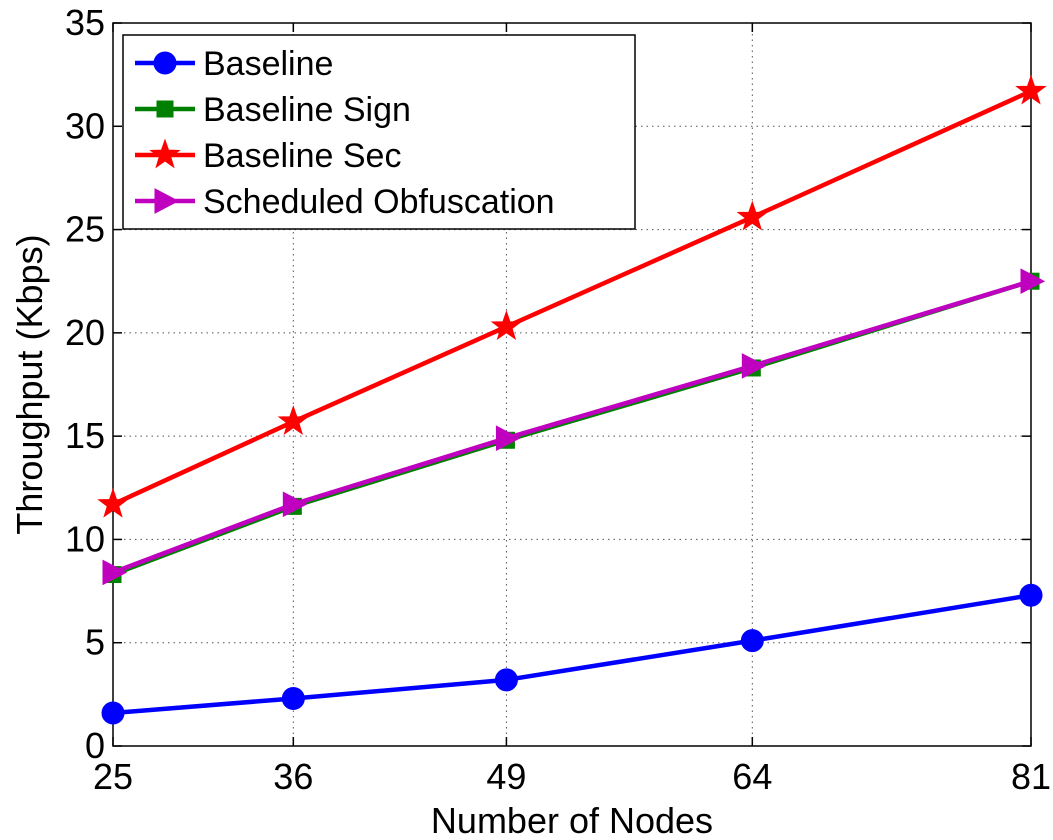  I want to click on legend-item: Scheduled Obfuscation, so click(345, 202).